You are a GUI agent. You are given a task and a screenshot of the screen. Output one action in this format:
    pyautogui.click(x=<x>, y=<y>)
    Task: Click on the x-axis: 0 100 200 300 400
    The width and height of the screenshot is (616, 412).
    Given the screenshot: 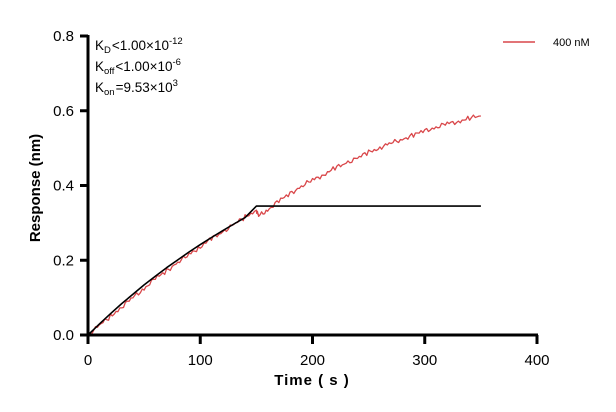 What is the action you would take?
    pyautogui.click(x=315, y=351)
    